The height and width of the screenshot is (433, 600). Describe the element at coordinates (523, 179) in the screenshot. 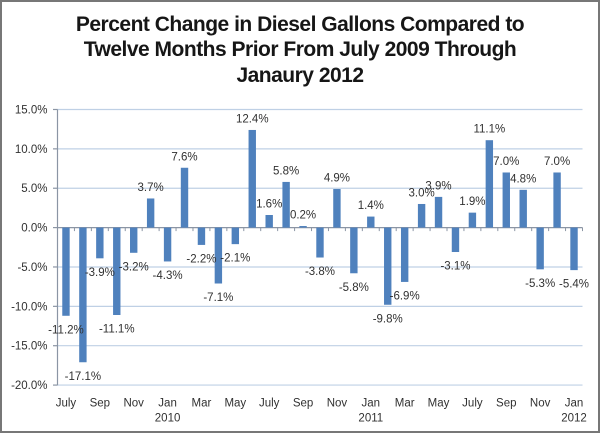

I see `svg-text: 4.8%` at that location.